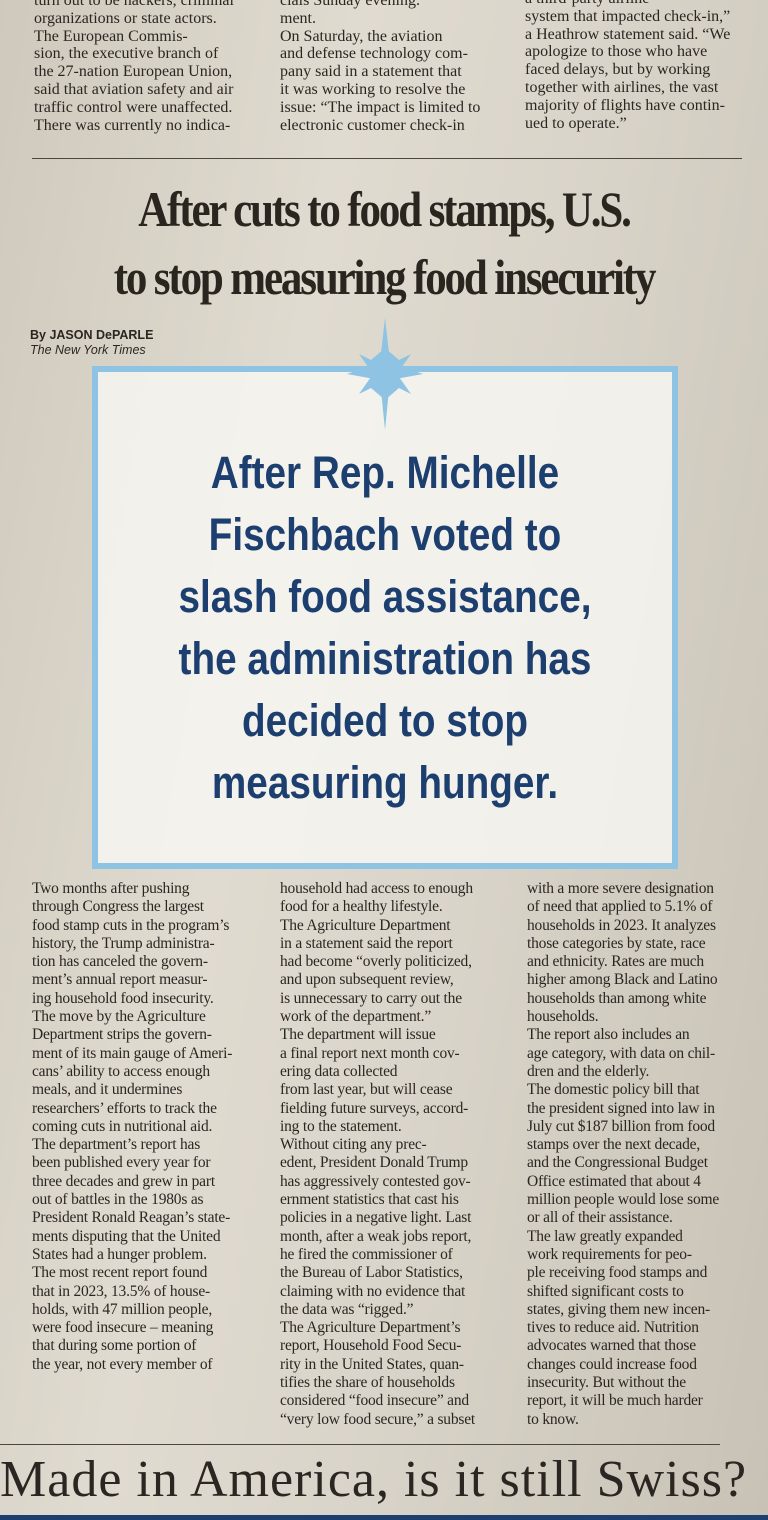  I want to click on text-line: ering data collected, so click(339, 1071).